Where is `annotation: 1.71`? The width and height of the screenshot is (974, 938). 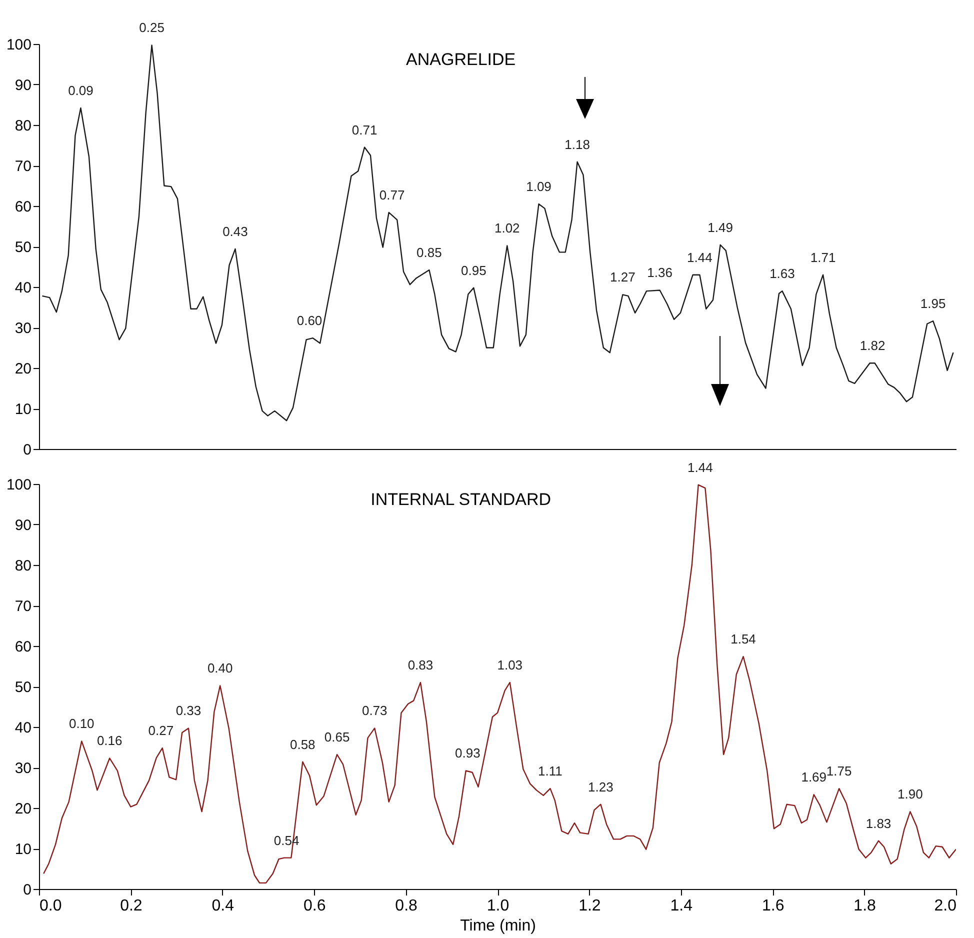
annotation: 1.71 is located at coordinates (823, 257).